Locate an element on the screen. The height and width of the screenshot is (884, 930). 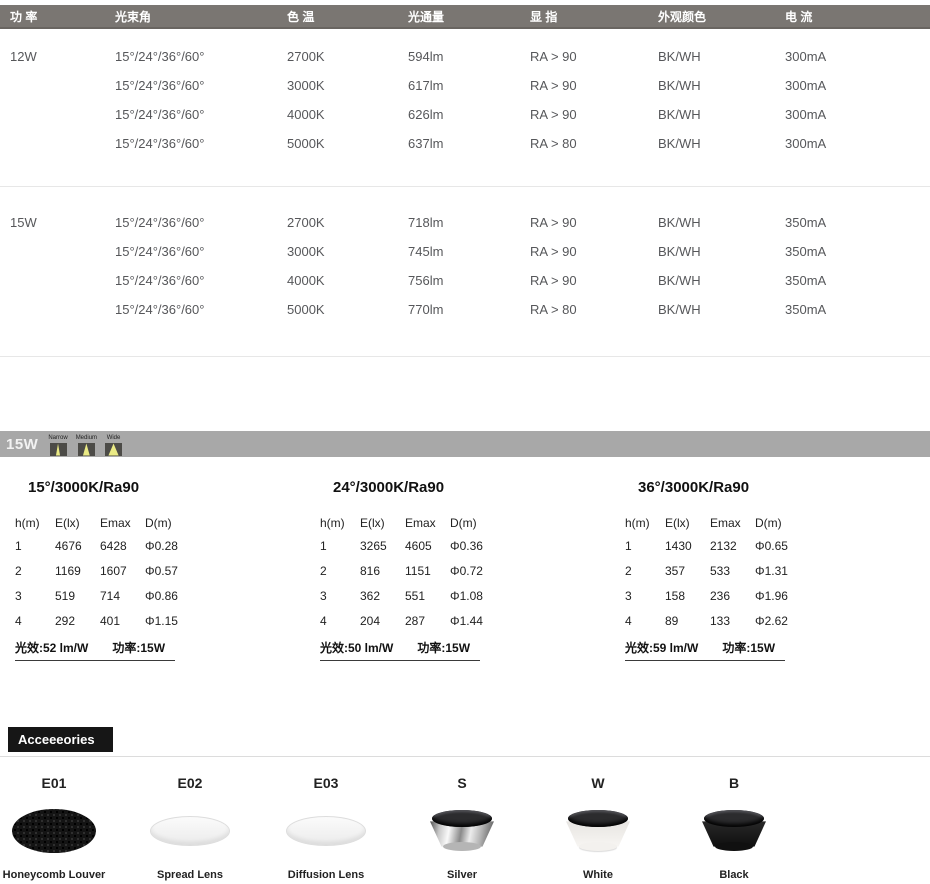
column-header-beam-angle: 光束角 is located at coordinates (133, 16).